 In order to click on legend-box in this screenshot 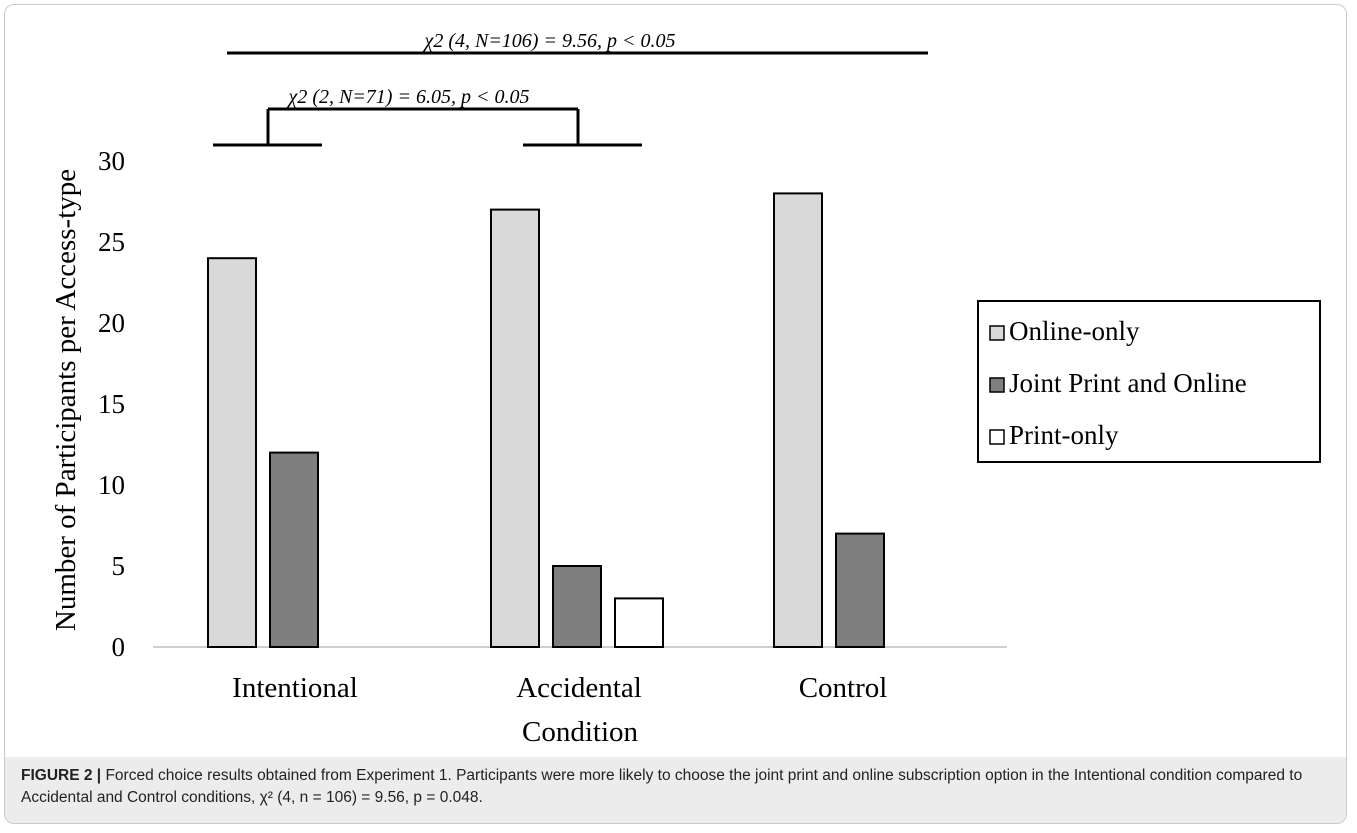, I will do `click(1149, 381)`.